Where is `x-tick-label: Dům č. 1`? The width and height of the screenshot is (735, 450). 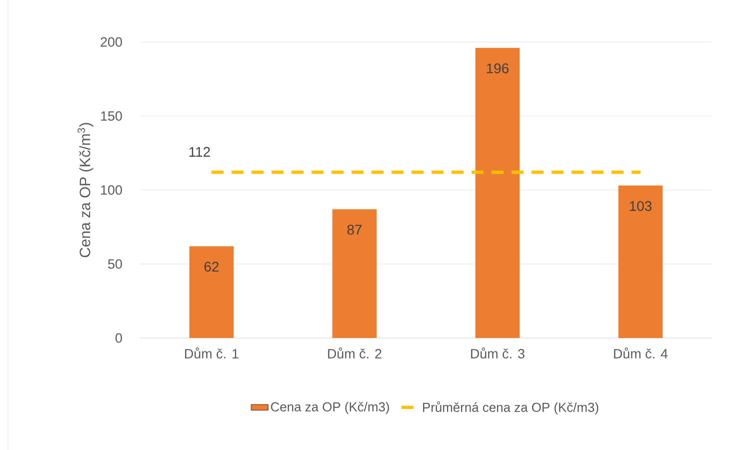 x-tick-label: Dům č. 1 is located at coordinates (211, 353).